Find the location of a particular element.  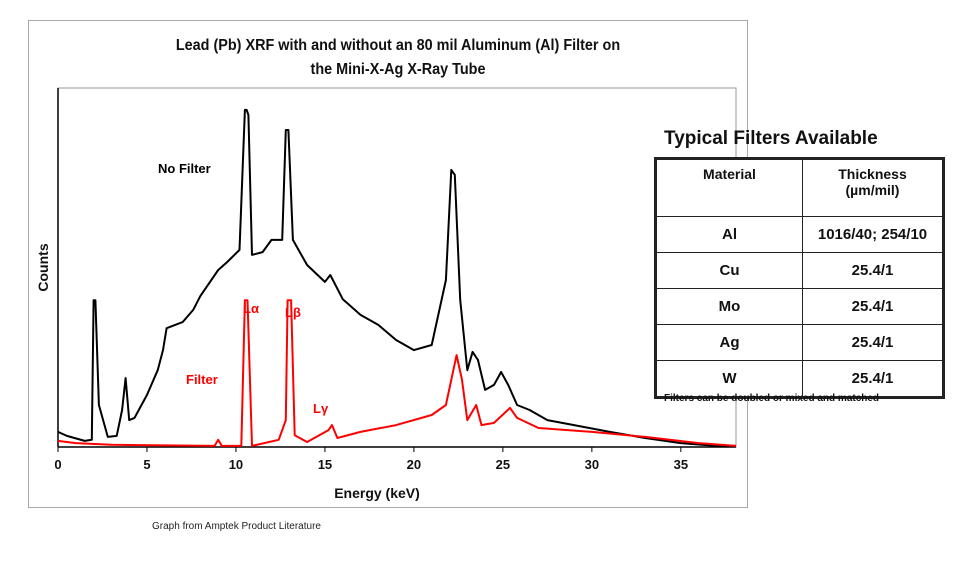

table-row: Mo 25.4/1 is located at coordinates (799, 306).